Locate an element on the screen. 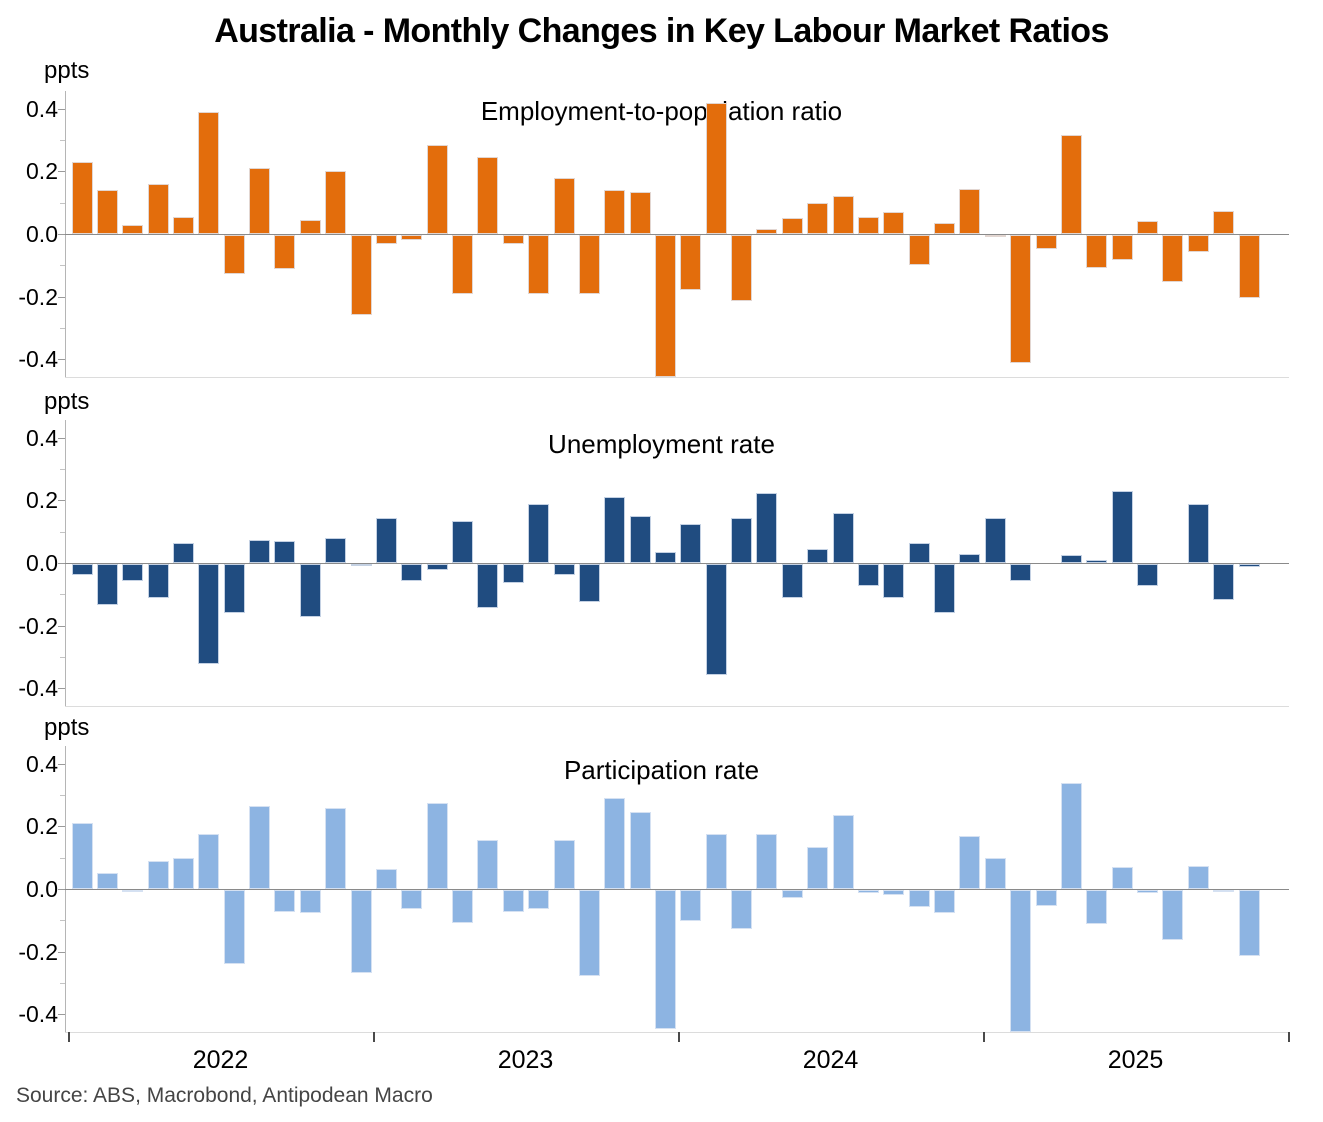 The height and width of the screenshot is (1122, 1323). zero-gridline is located at coordinates (677, 563).